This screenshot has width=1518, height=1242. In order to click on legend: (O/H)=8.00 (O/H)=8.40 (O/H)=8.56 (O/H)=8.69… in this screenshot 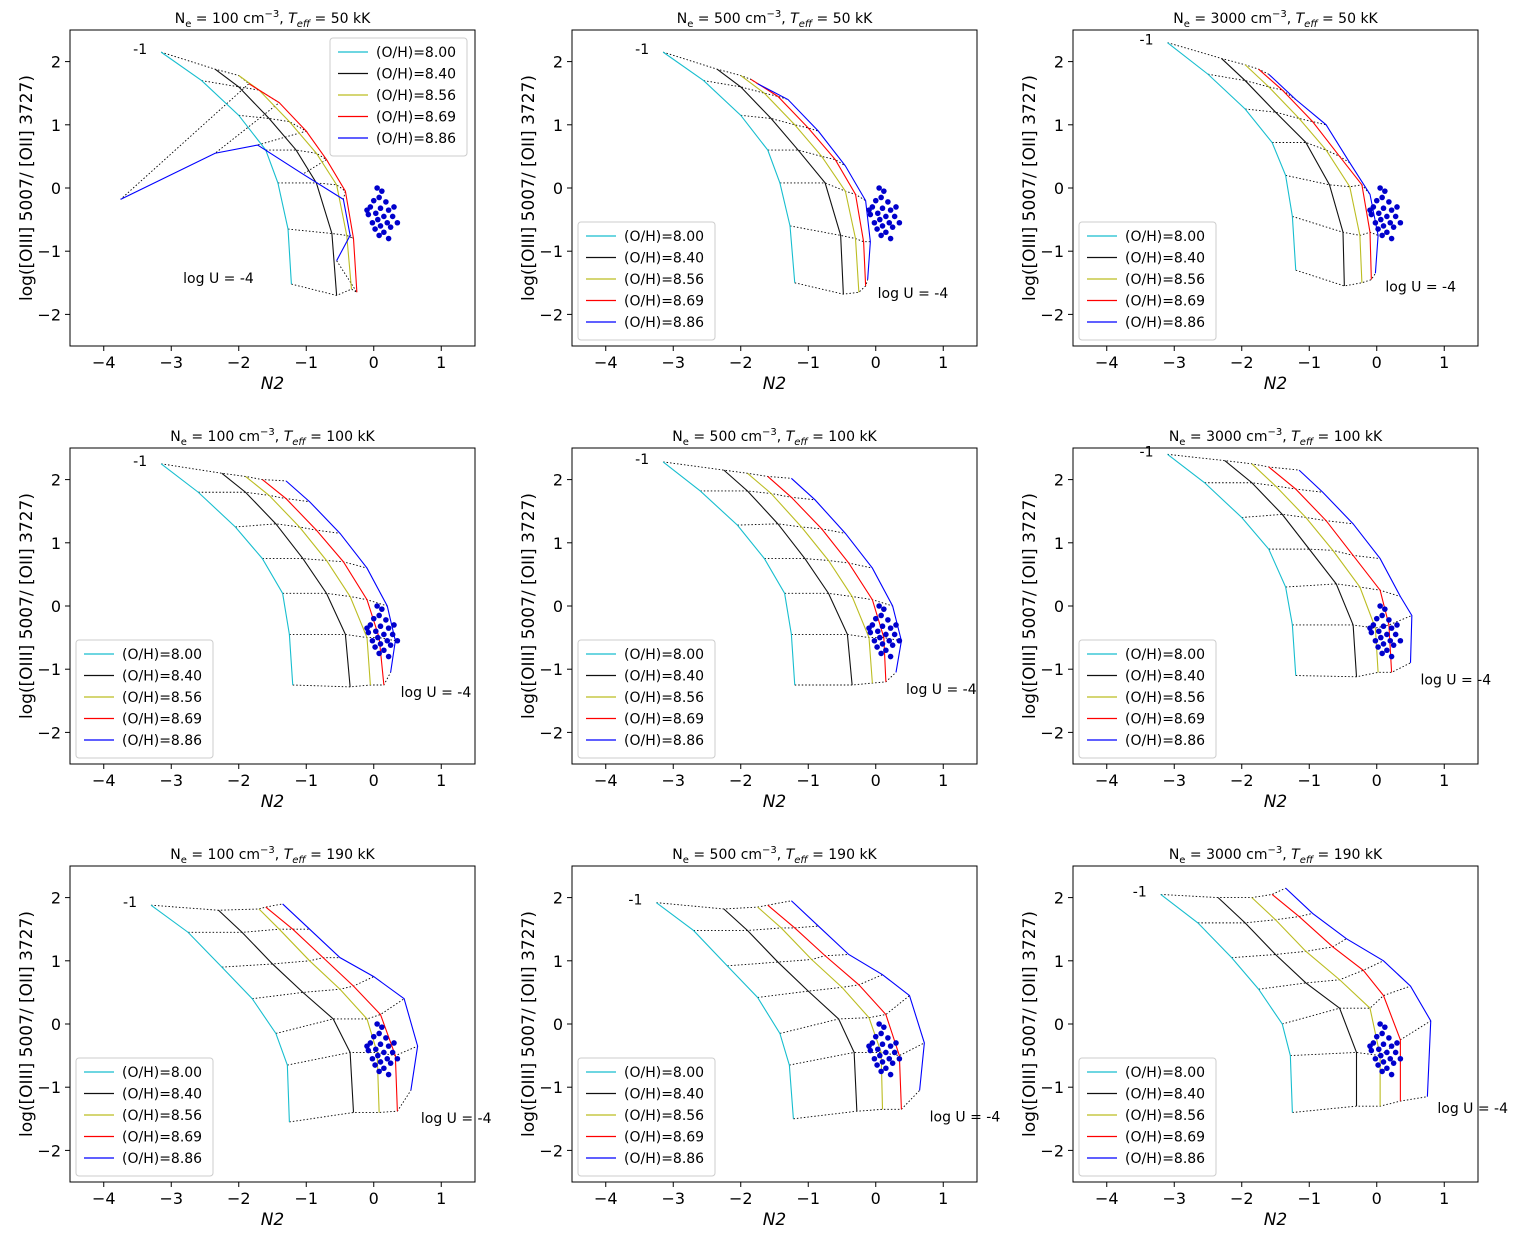, I will do `click(1147, 281)`.